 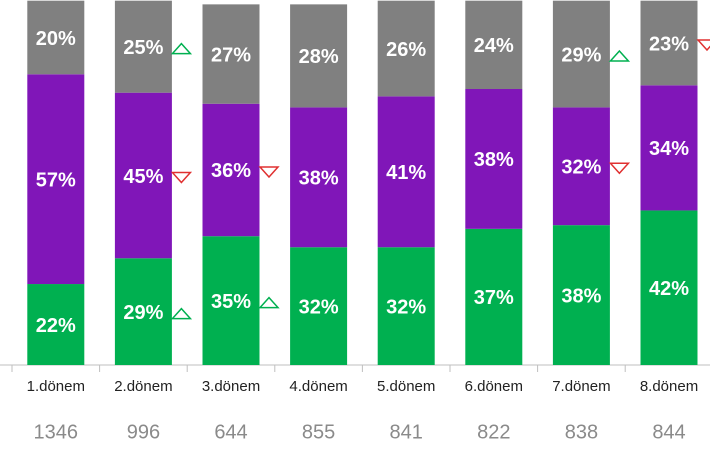 I want to click on x-tick-label: 4.dönem, so click(x=318, y=386).